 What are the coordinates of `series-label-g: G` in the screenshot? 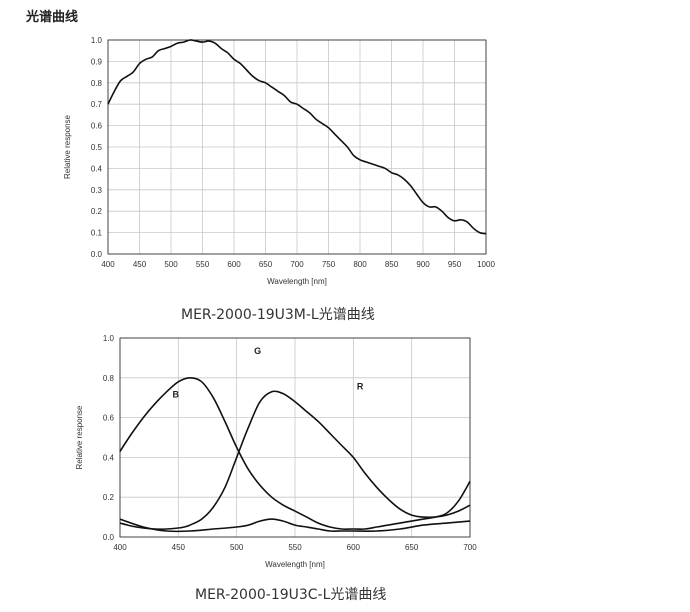 It's located at (257, 351).